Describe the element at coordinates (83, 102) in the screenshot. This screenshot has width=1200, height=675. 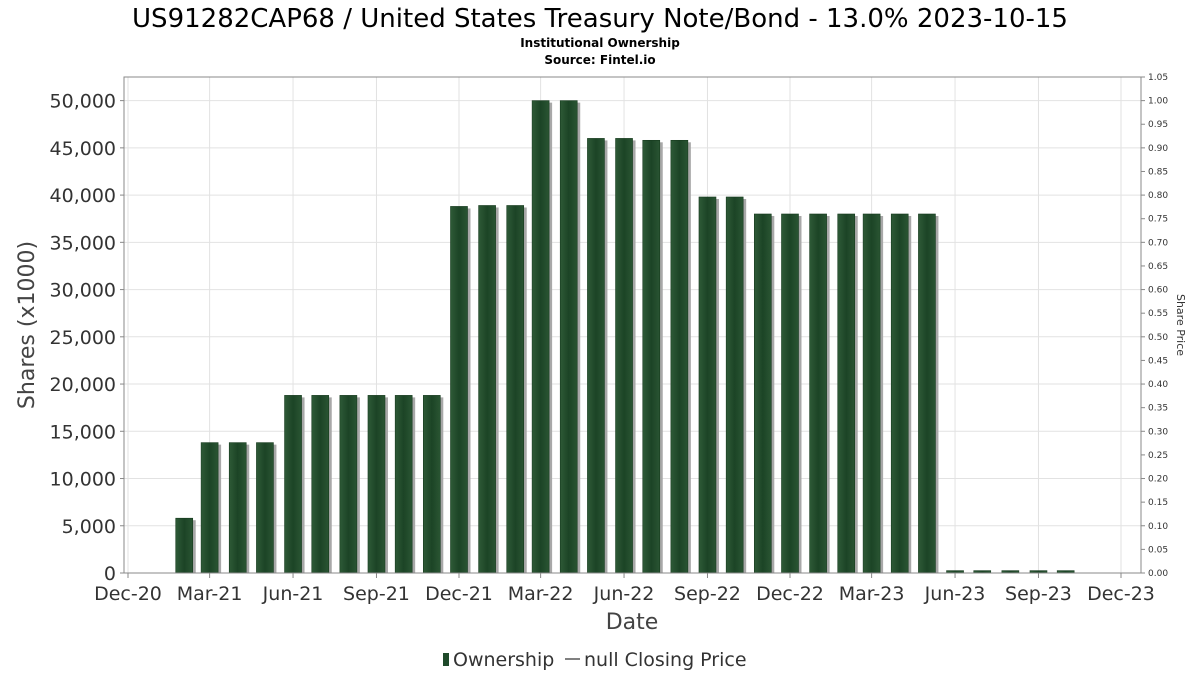
I see `y-tick-label: 50,000` at that location.